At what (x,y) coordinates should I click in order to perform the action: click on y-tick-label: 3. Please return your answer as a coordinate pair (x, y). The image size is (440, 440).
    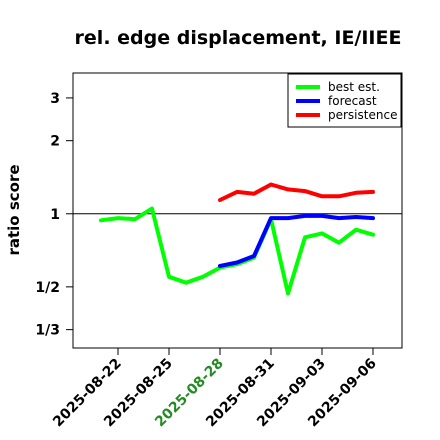
    Looking at the image, I should click on (55, 99).